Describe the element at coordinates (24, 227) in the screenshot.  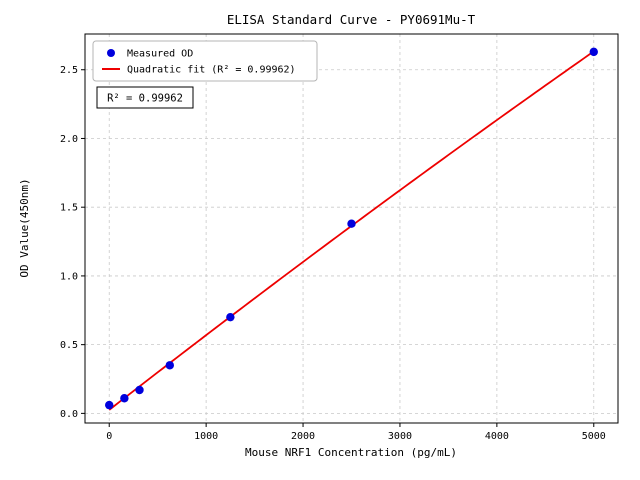
I see `y-axis-label: OD Value(450nm)` at that location.